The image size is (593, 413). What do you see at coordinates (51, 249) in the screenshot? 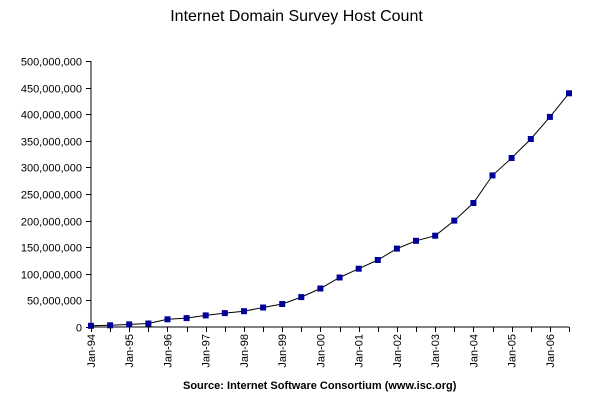
I see `y-tick-label: 150,000,000` at bounding box center [51, 249].